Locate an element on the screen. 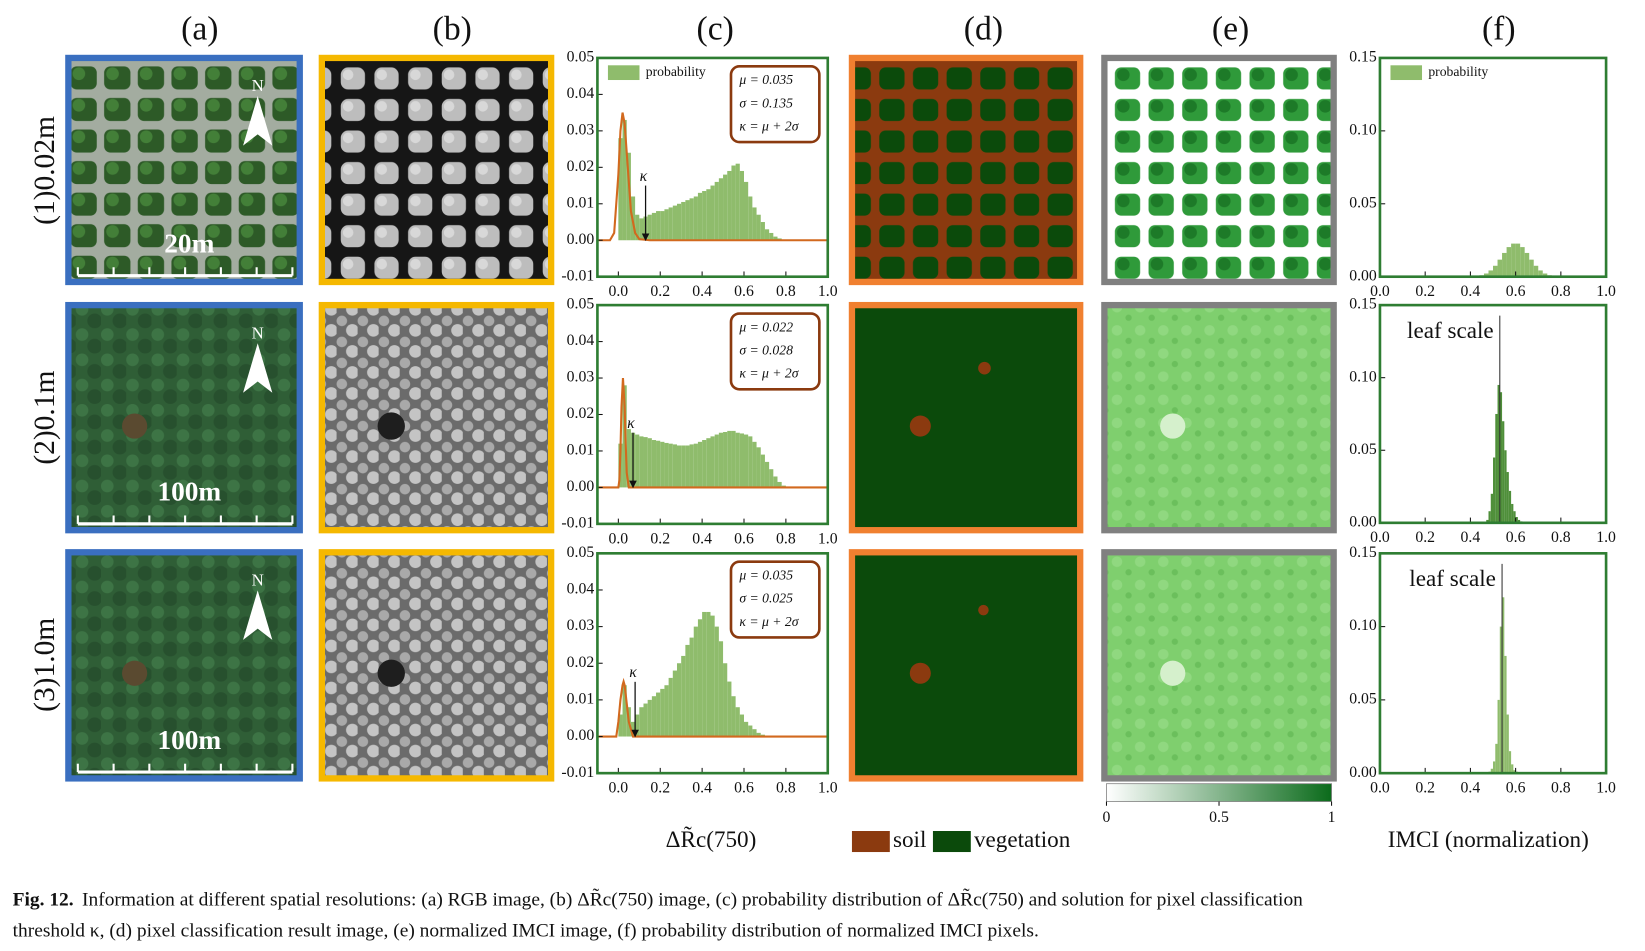 The image size is (1645, 951). plot-frame is located at coordinates (1493, 414).